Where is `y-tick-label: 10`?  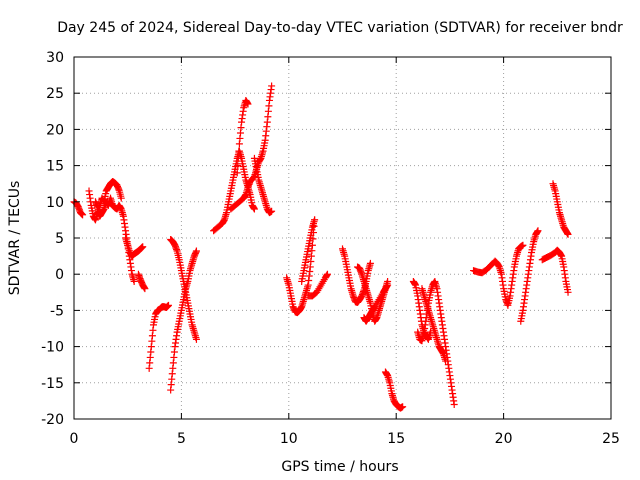 y-tick-label: 10 is located at coordinates (55, 203).